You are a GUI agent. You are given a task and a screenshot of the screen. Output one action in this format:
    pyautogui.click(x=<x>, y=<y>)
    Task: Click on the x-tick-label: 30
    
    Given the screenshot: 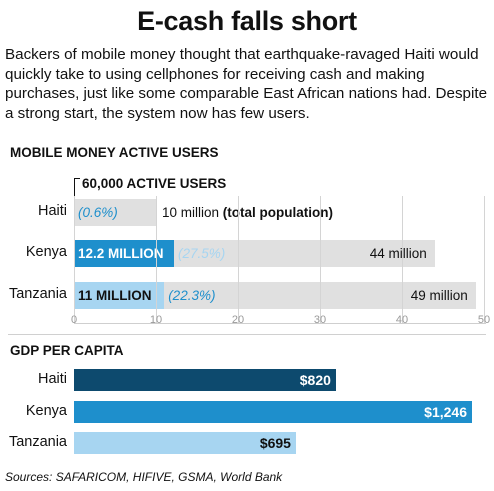 What is the action you would take?
    pyautogui.click(x=320, y=320)
    